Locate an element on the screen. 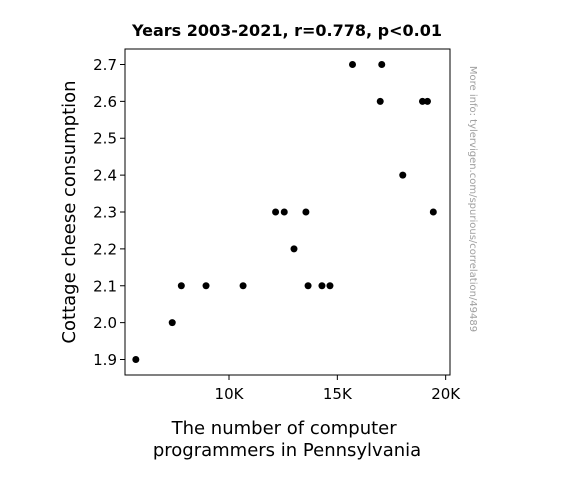 The width and height of the screenshot is (575, 500). y-tick-label: 2.3 is located at coordinates (105, 213).